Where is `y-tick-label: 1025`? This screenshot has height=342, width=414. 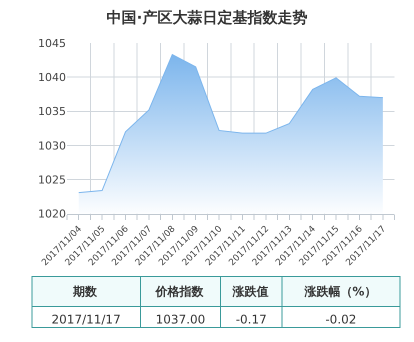 y-tick-label: 1025 is located at coordinates (52, 179).